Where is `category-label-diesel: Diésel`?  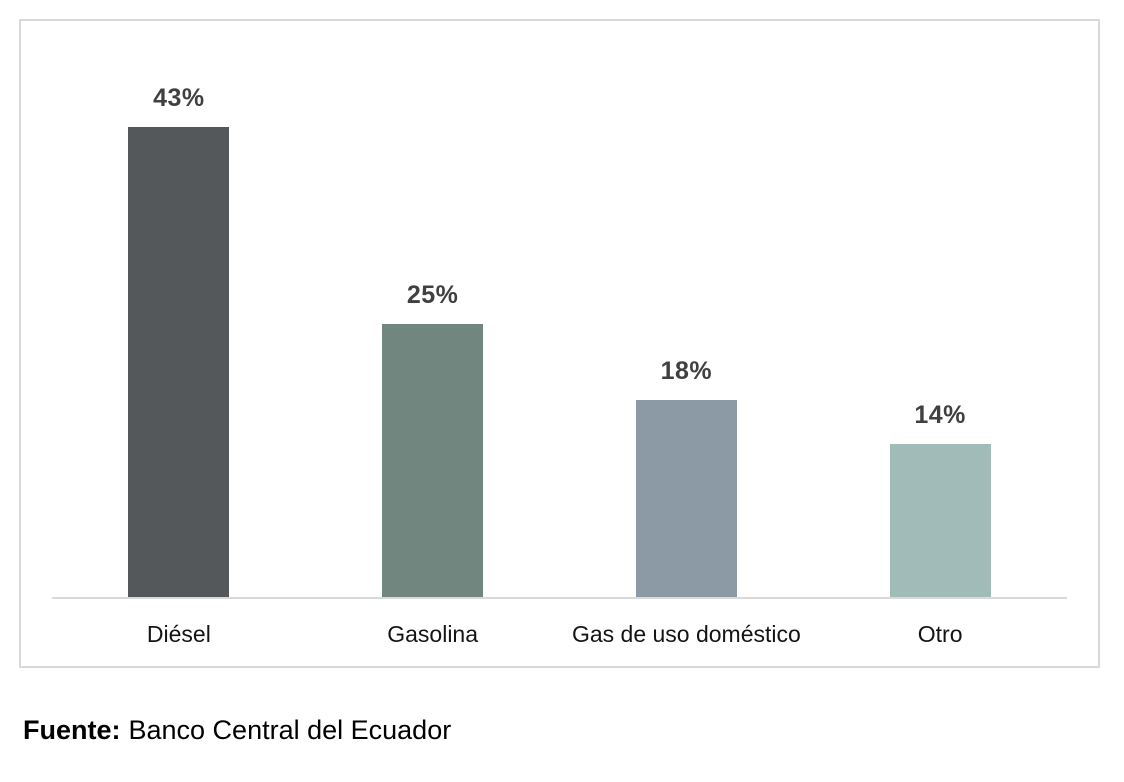 category-label-diesel: Diésel is located at coordinates (178, 634).